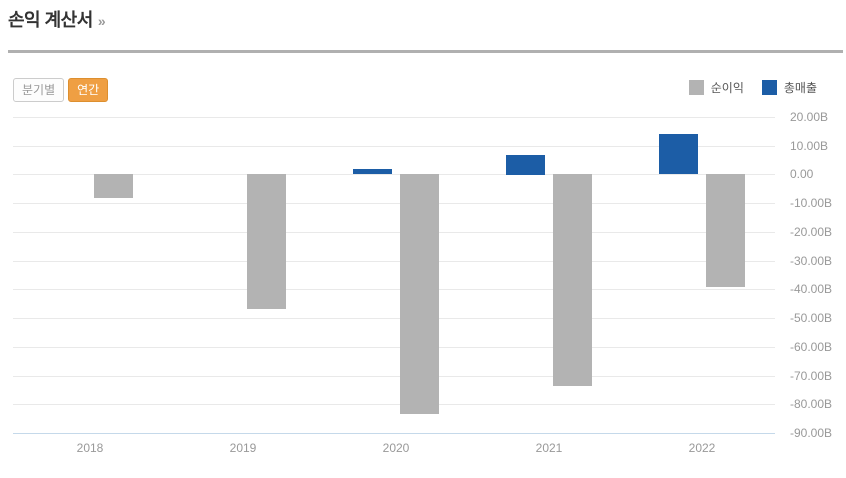 Image resolution: width=846 pixels, height=478 pixels. Describe the element at coordinates (802, 174) in the screenshot. I see `y-tick-label: 0.00` at that location.